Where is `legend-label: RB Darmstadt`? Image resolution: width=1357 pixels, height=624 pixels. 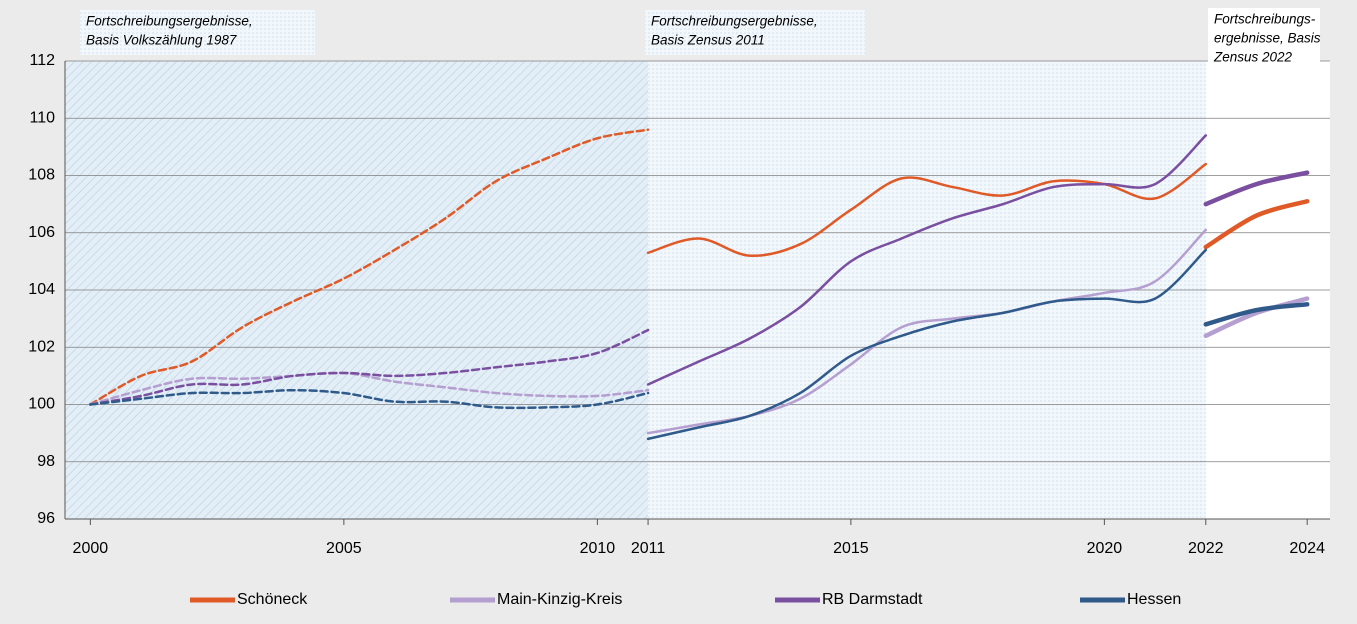 legend-label: RB Darmstadt is located at coordinates (872, 599).